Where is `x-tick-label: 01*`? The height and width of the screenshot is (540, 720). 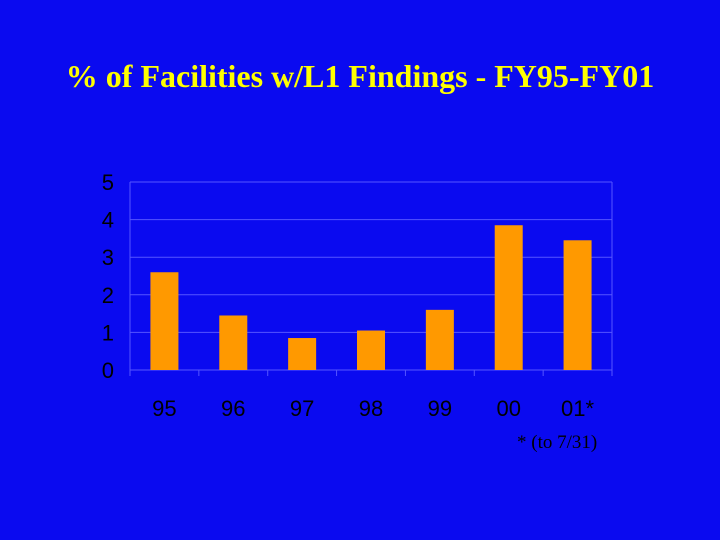 x-tick-label: 01* is located at coordinates (577, 408).